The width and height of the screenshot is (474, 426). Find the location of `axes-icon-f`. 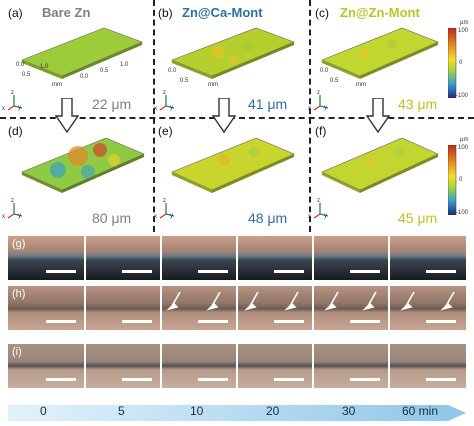

axes-icon-f is located at coordinates (321, 211).